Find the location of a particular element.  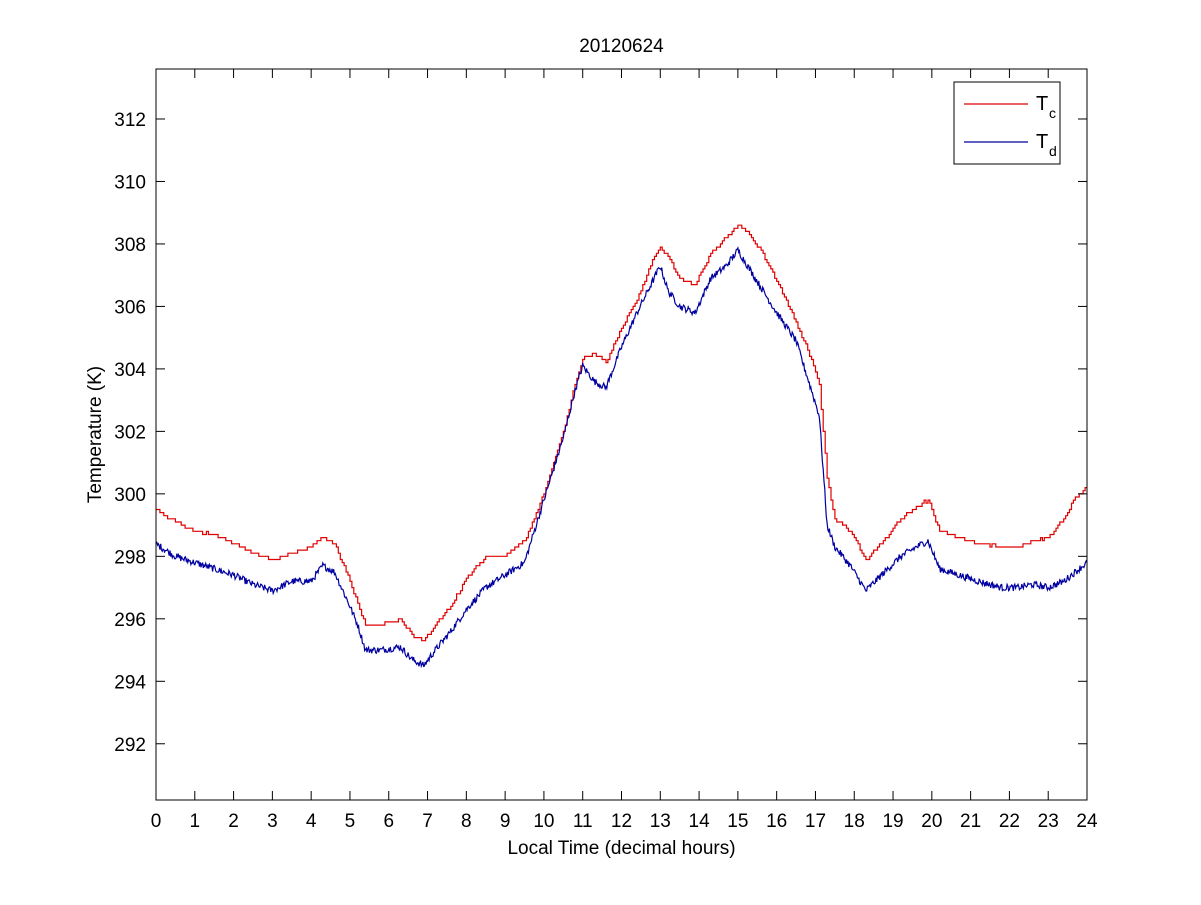

legend-label-Tc: T is located at coordinates (1042, 104).